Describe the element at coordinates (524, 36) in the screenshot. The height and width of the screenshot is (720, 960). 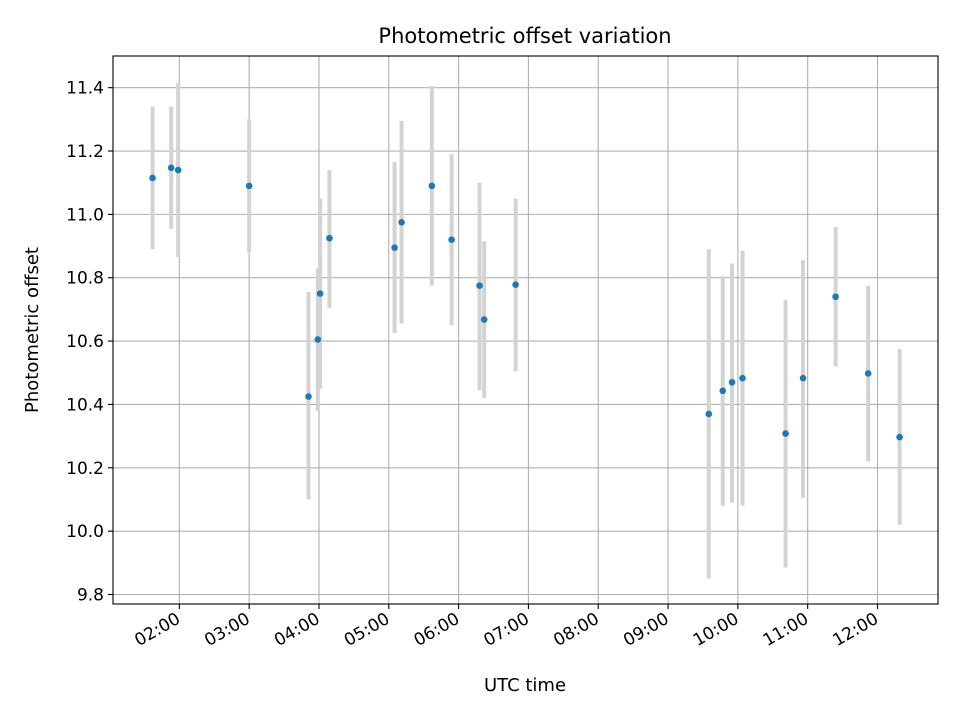
I see `chart-title: Photometric offset variation` at that location.